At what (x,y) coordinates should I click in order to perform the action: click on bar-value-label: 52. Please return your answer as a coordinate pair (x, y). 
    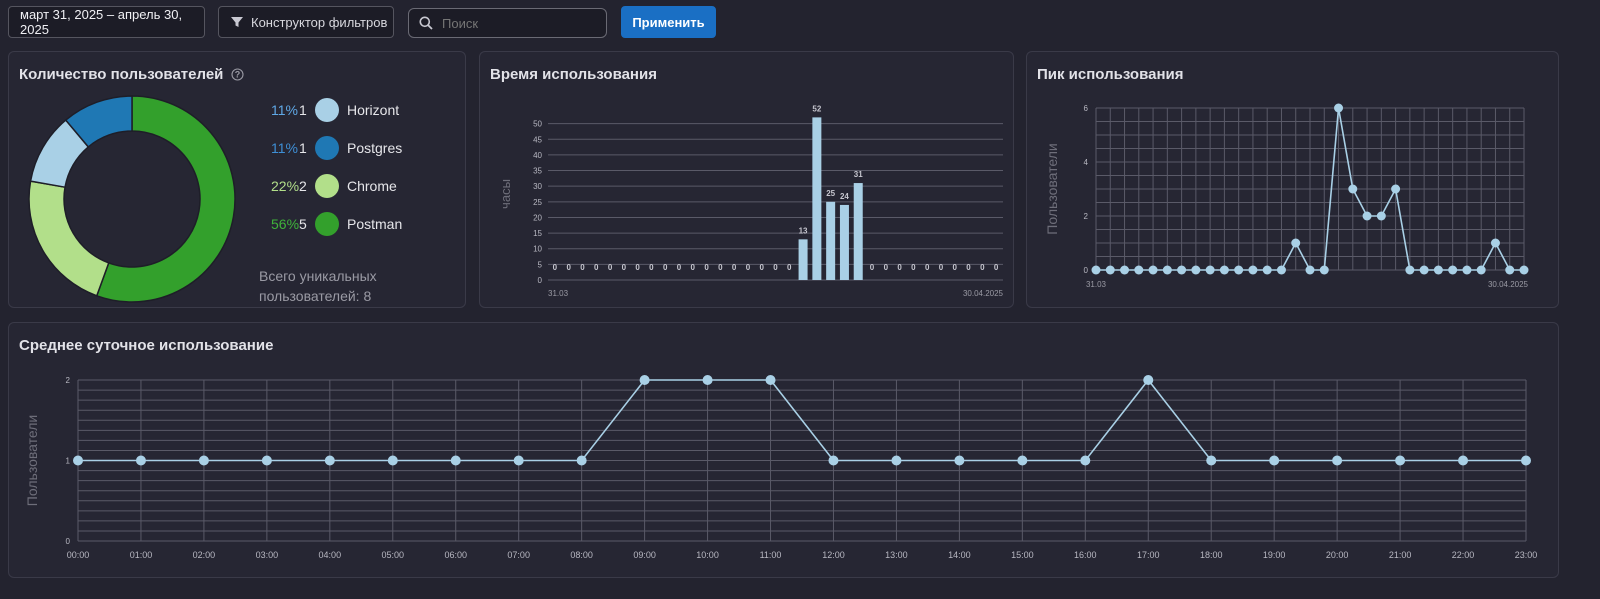
    Looking at the image, I should click on (816, 108).